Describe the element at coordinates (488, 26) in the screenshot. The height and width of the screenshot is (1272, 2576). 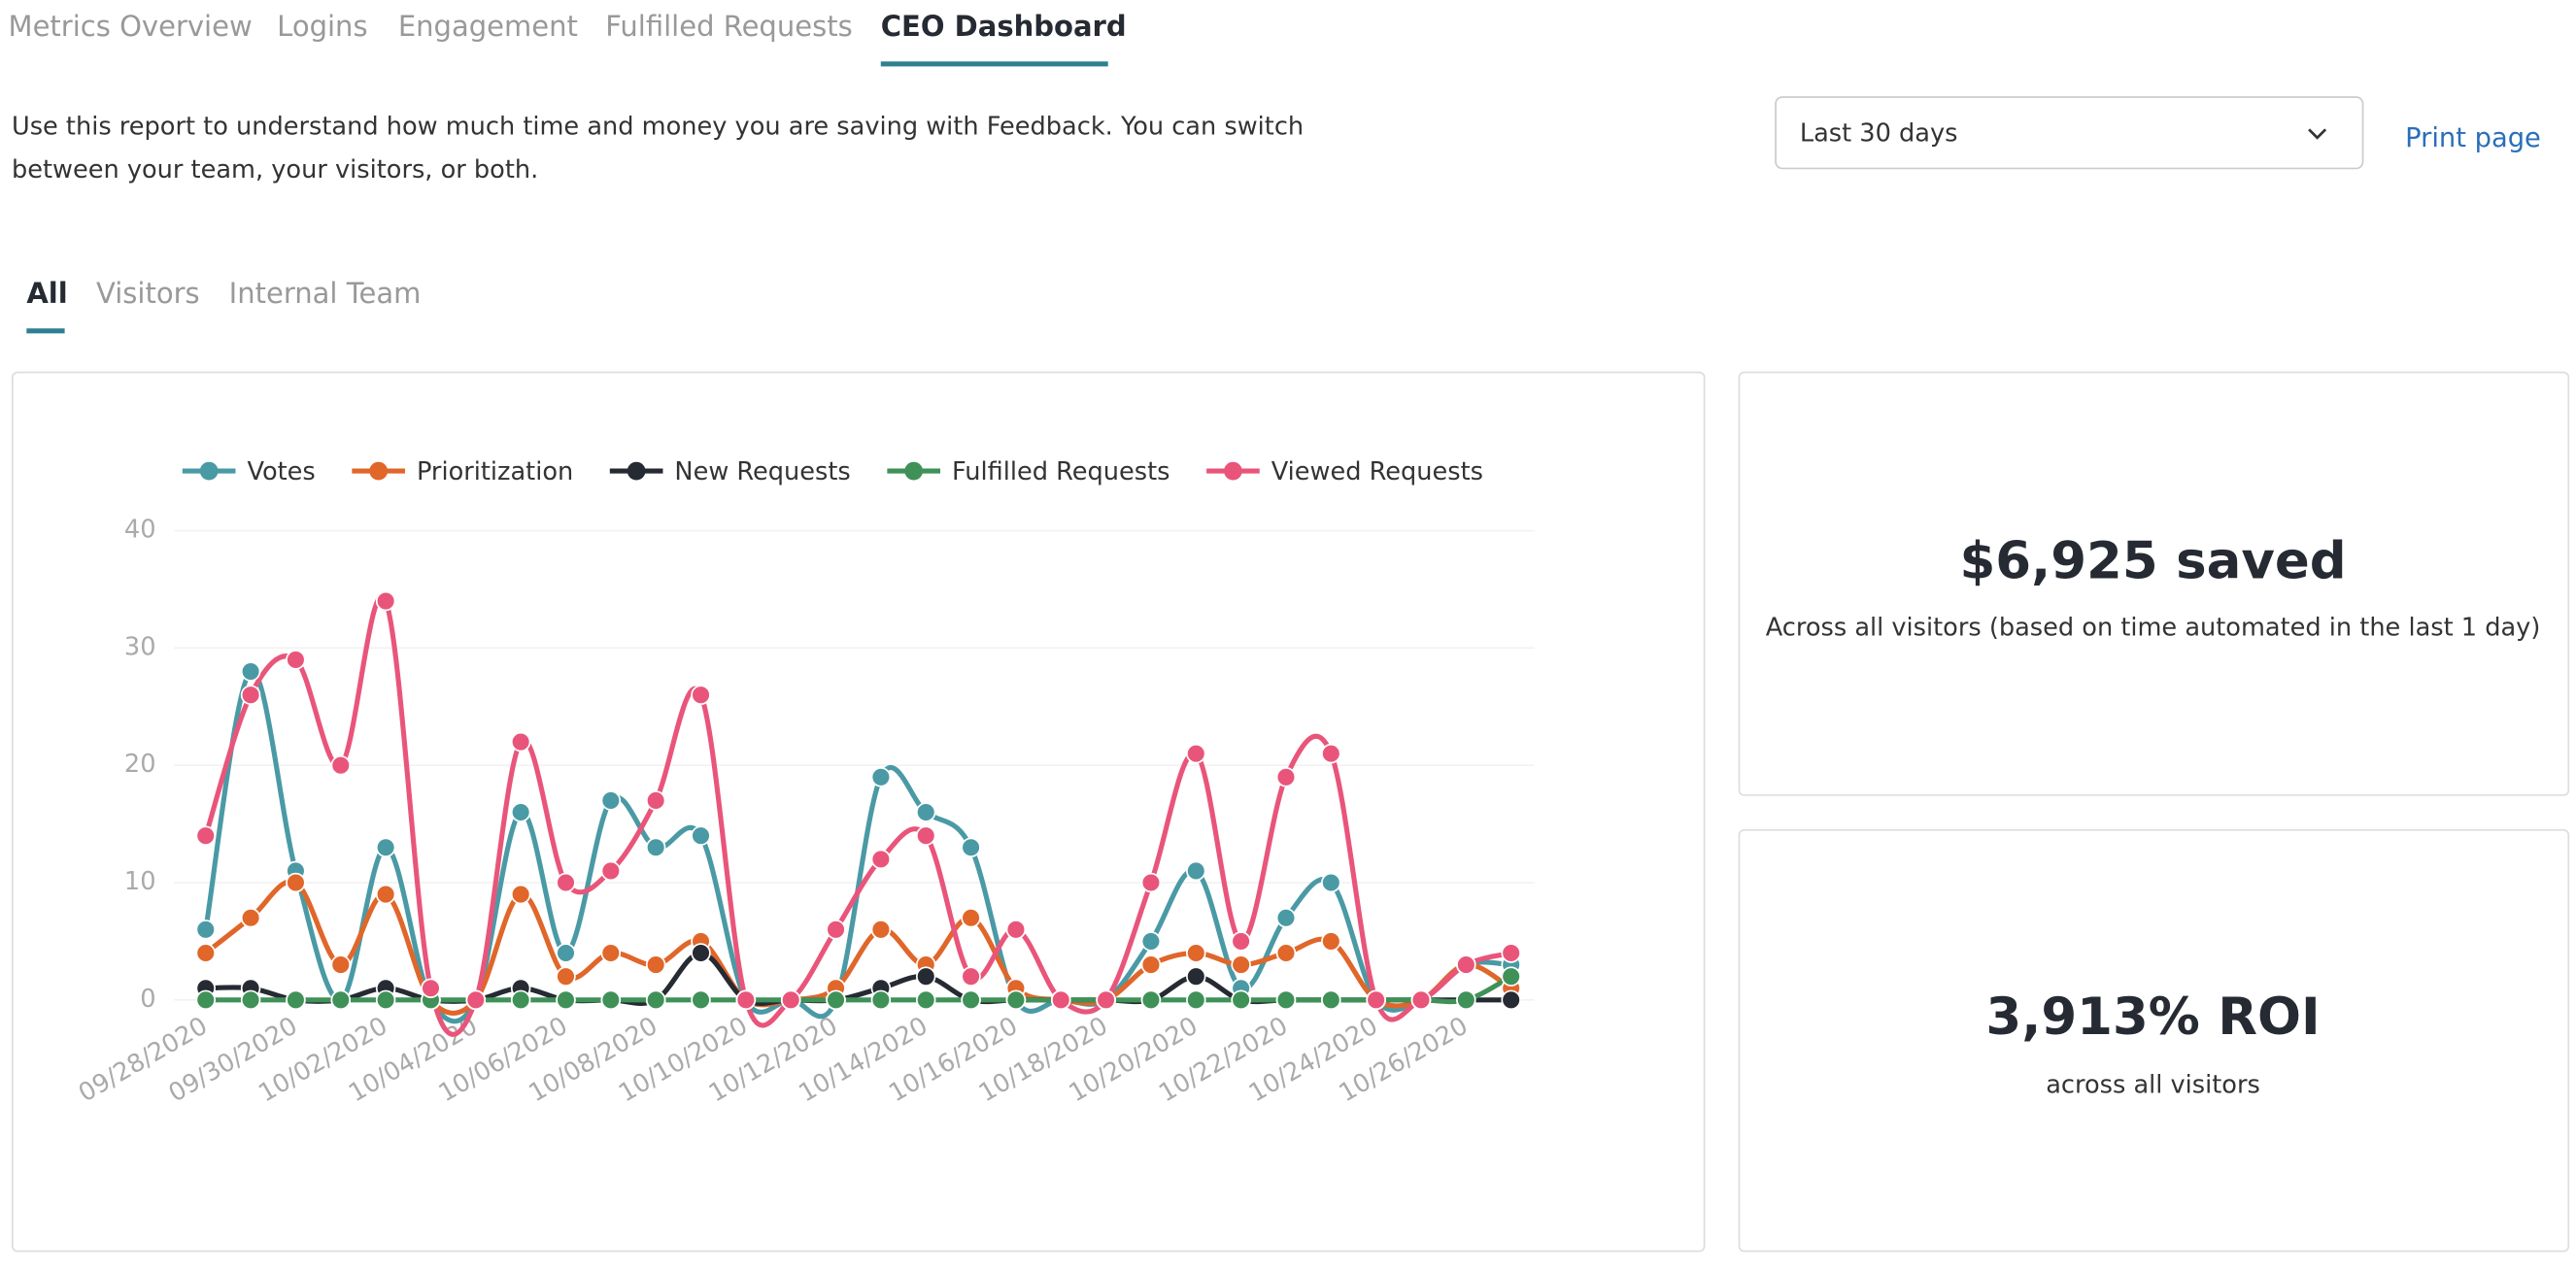
I see `nav-tab: Engagement` at that location.